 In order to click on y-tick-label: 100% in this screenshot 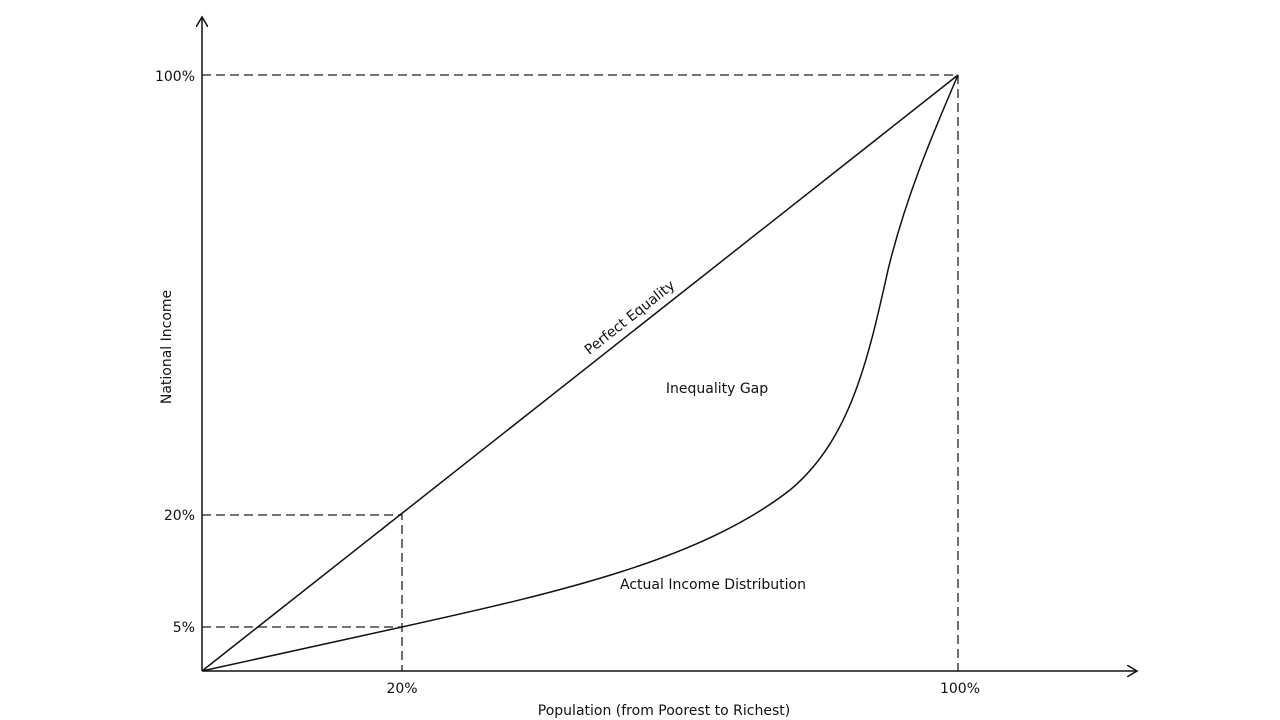, I will do `click(175, 77)`.